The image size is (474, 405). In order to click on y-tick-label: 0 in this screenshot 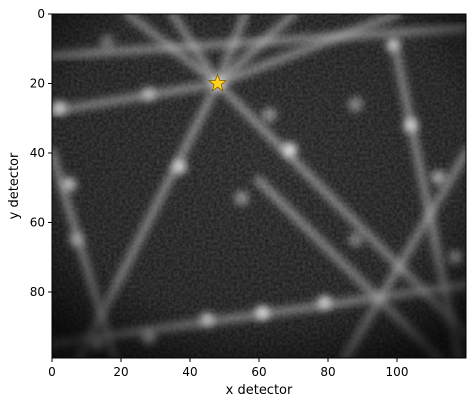, I will do `click(41, 14)`.